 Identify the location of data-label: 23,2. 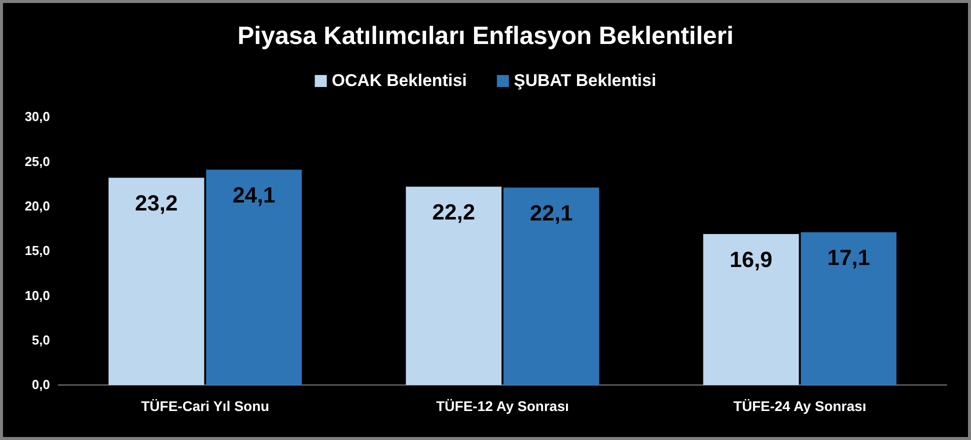
(156, 203).